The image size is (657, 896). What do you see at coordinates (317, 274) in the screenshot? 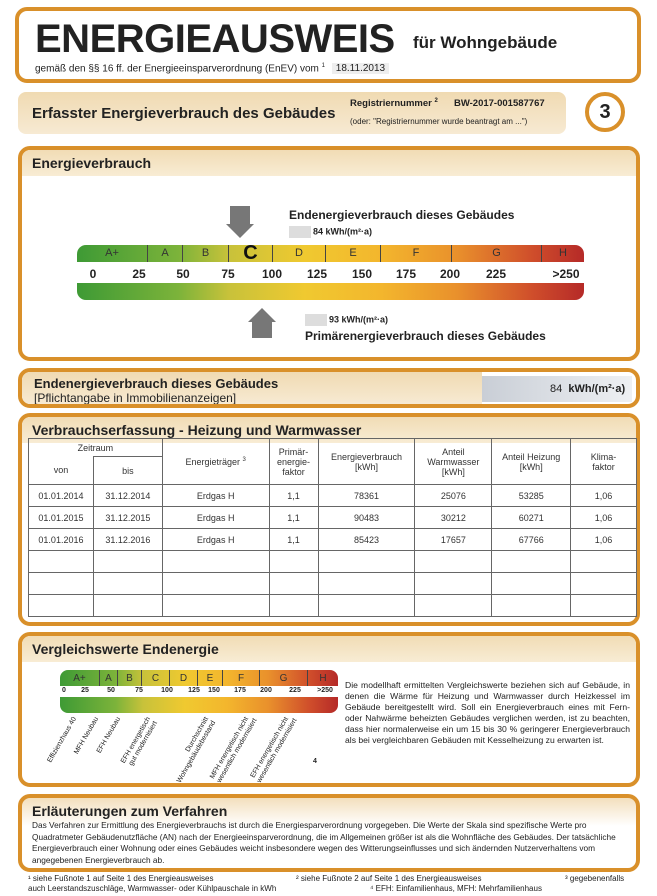
I see `scale-tick-label: 125` at bounding box center [317, 274].